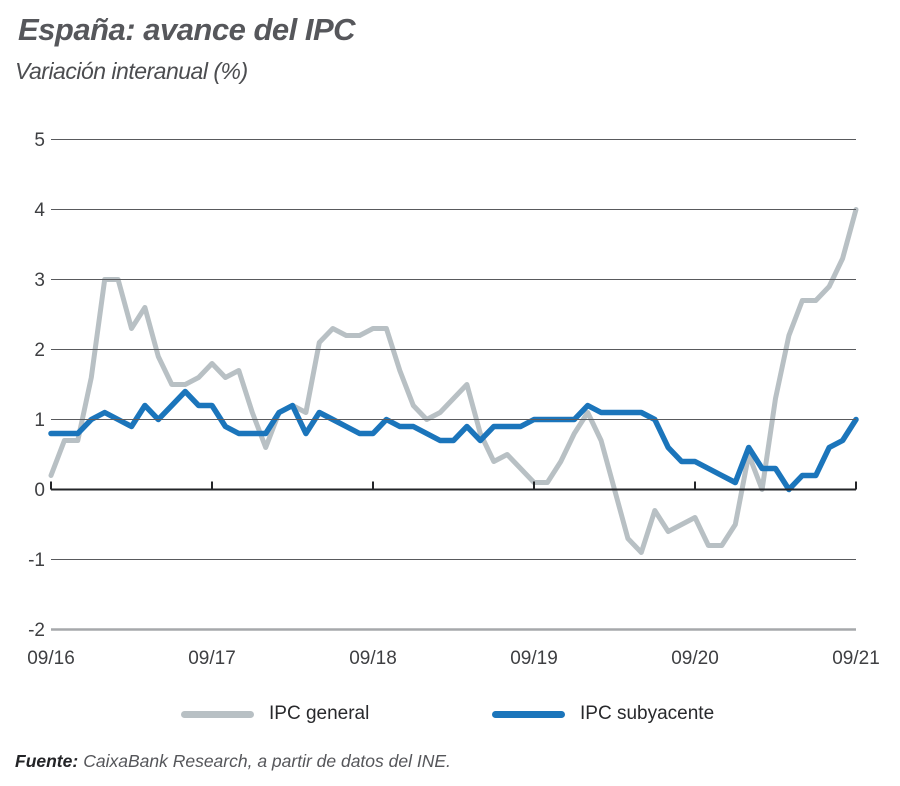 This screenshot has height=786, width=900. What do you see at coordinates (187, 29) in the screenshot?
I see `page-title: España: avance del IPC` at bounding box center [187, 29].